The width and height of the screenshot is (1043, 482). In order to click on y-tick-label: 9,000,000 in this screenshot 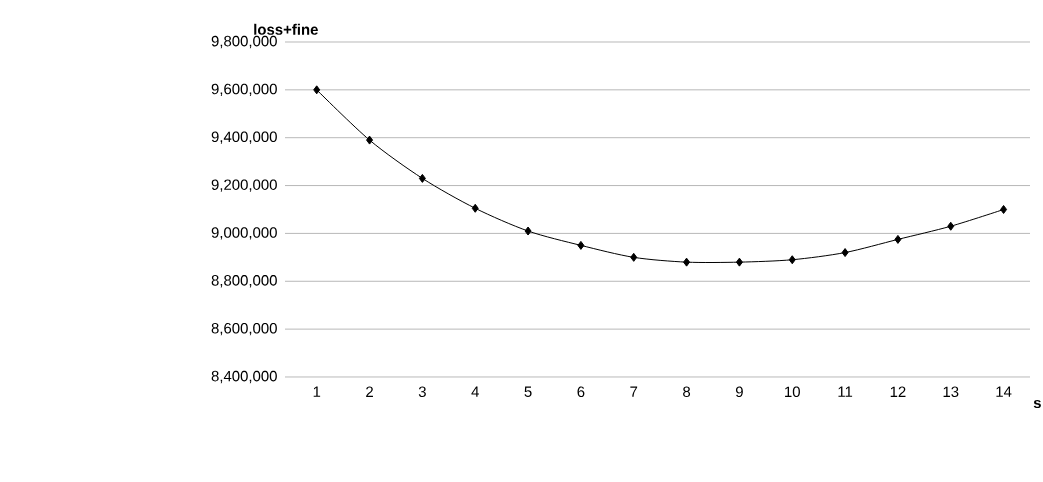, I will do `click(244, 233)`.